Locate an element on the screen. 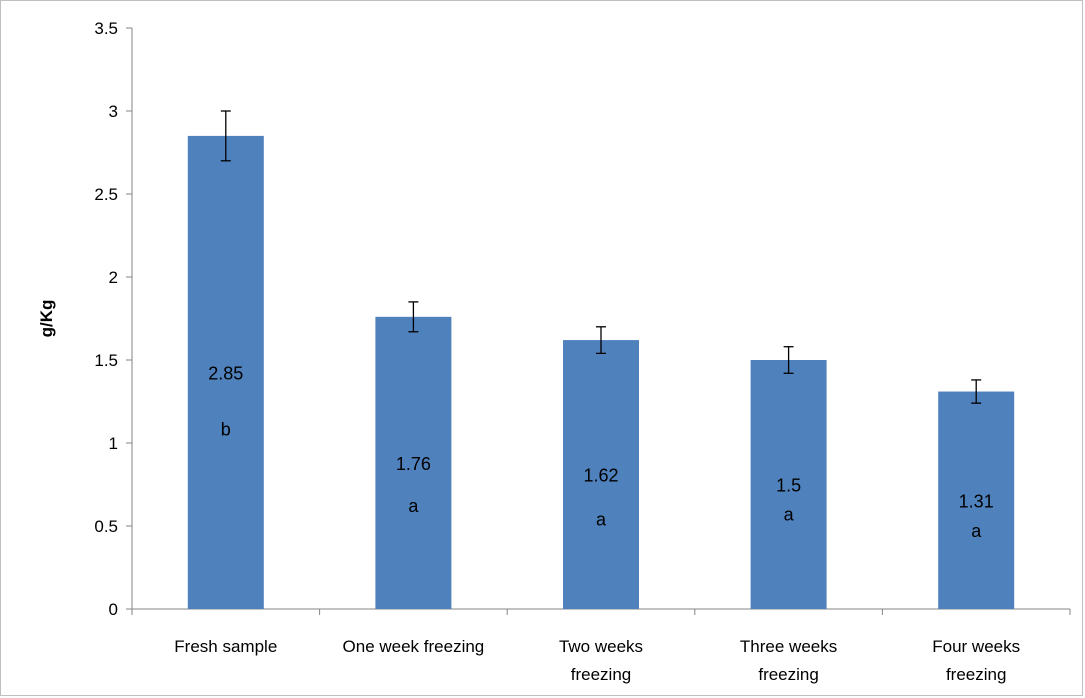 This screenshot has width=1085, height=698. y-tick-label: 2.5 is located at coordinates (106, 194).